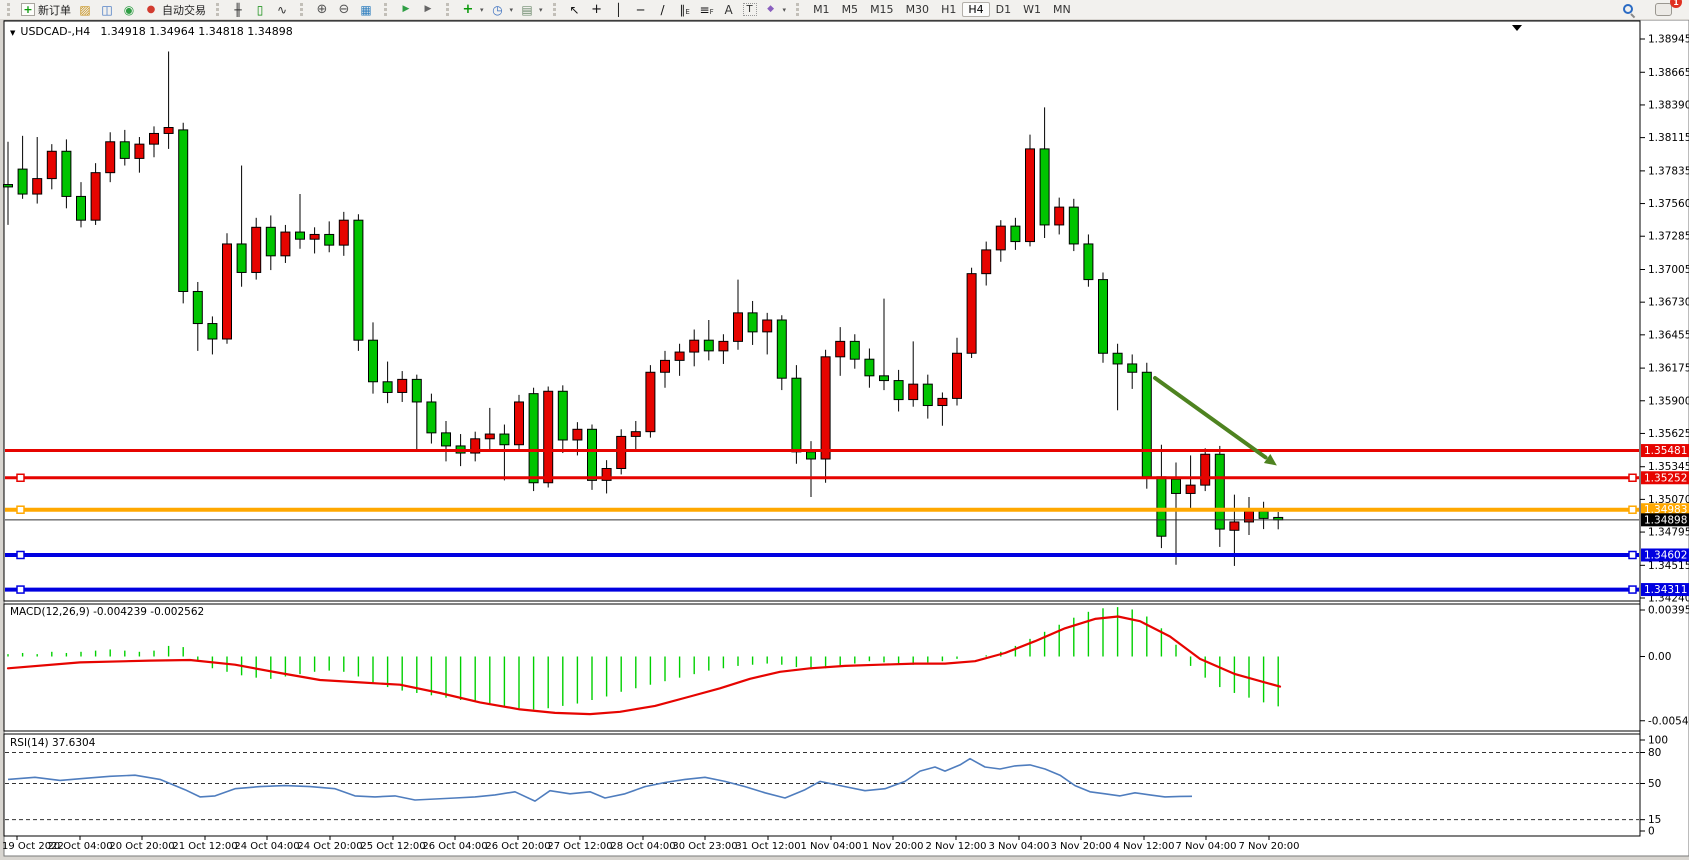  I want to click on channel-icon, so click(685, 10).